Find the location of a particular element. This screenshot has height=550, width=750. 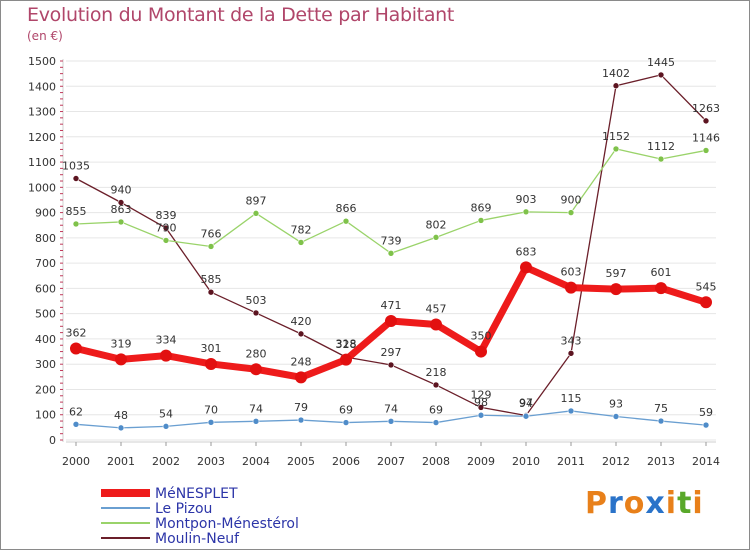

data-label: 218 is located at coordinates (436, 372).